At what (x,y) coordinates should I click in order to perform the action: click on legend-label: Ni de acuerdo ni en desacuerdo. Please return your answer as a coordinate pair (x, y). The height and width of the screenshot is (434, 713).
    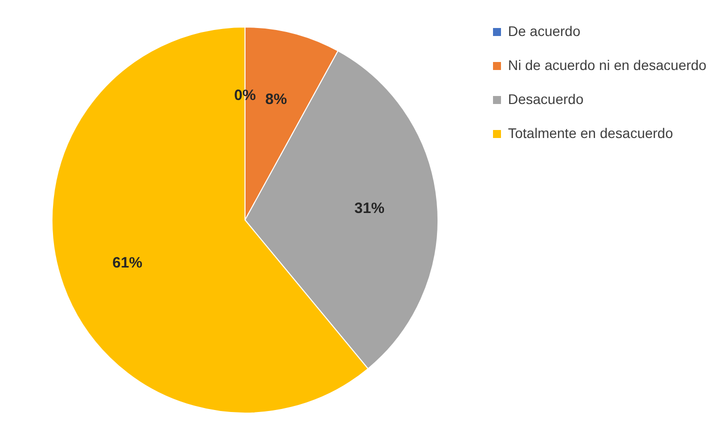
    Looking at the image, I should click on (607, 65).